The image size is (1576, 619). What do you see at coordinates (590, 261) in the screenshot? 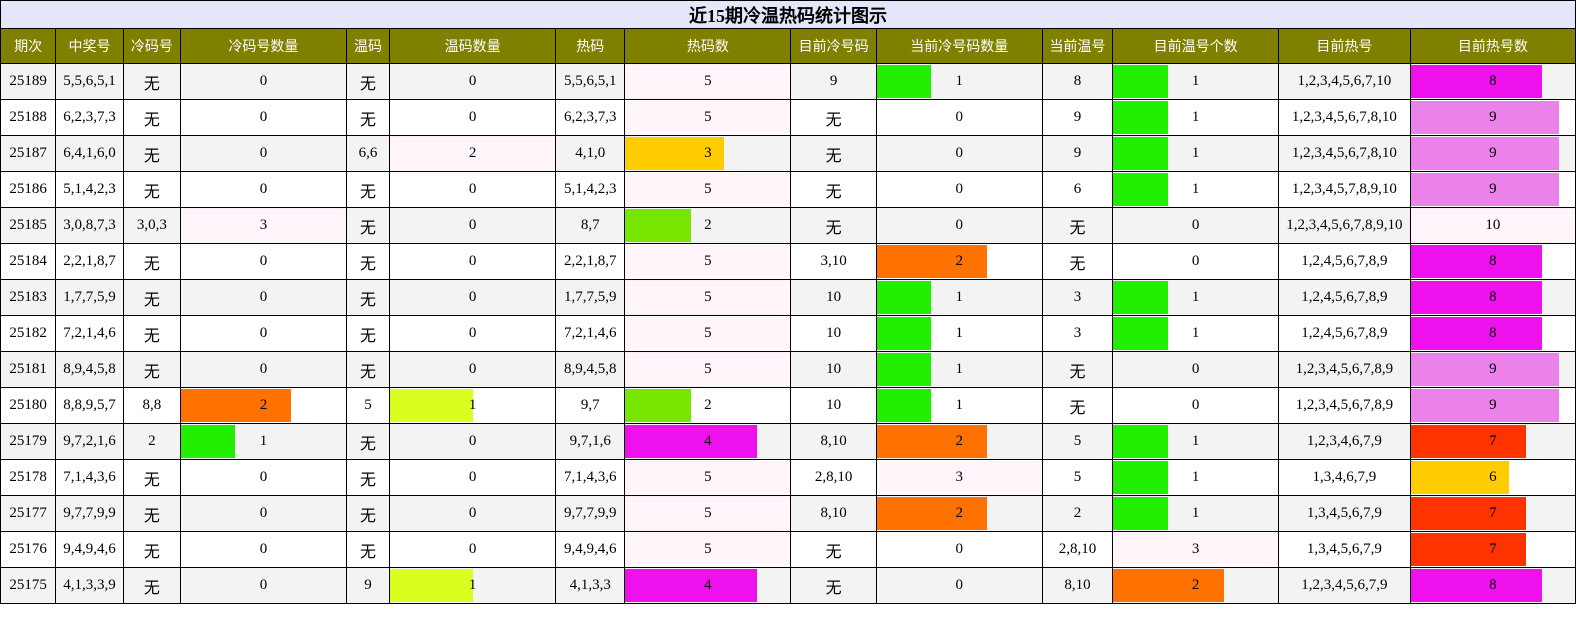
I see `hot-numbers-cell: 2,2,1,8,7` at bounding box center [590, 261].